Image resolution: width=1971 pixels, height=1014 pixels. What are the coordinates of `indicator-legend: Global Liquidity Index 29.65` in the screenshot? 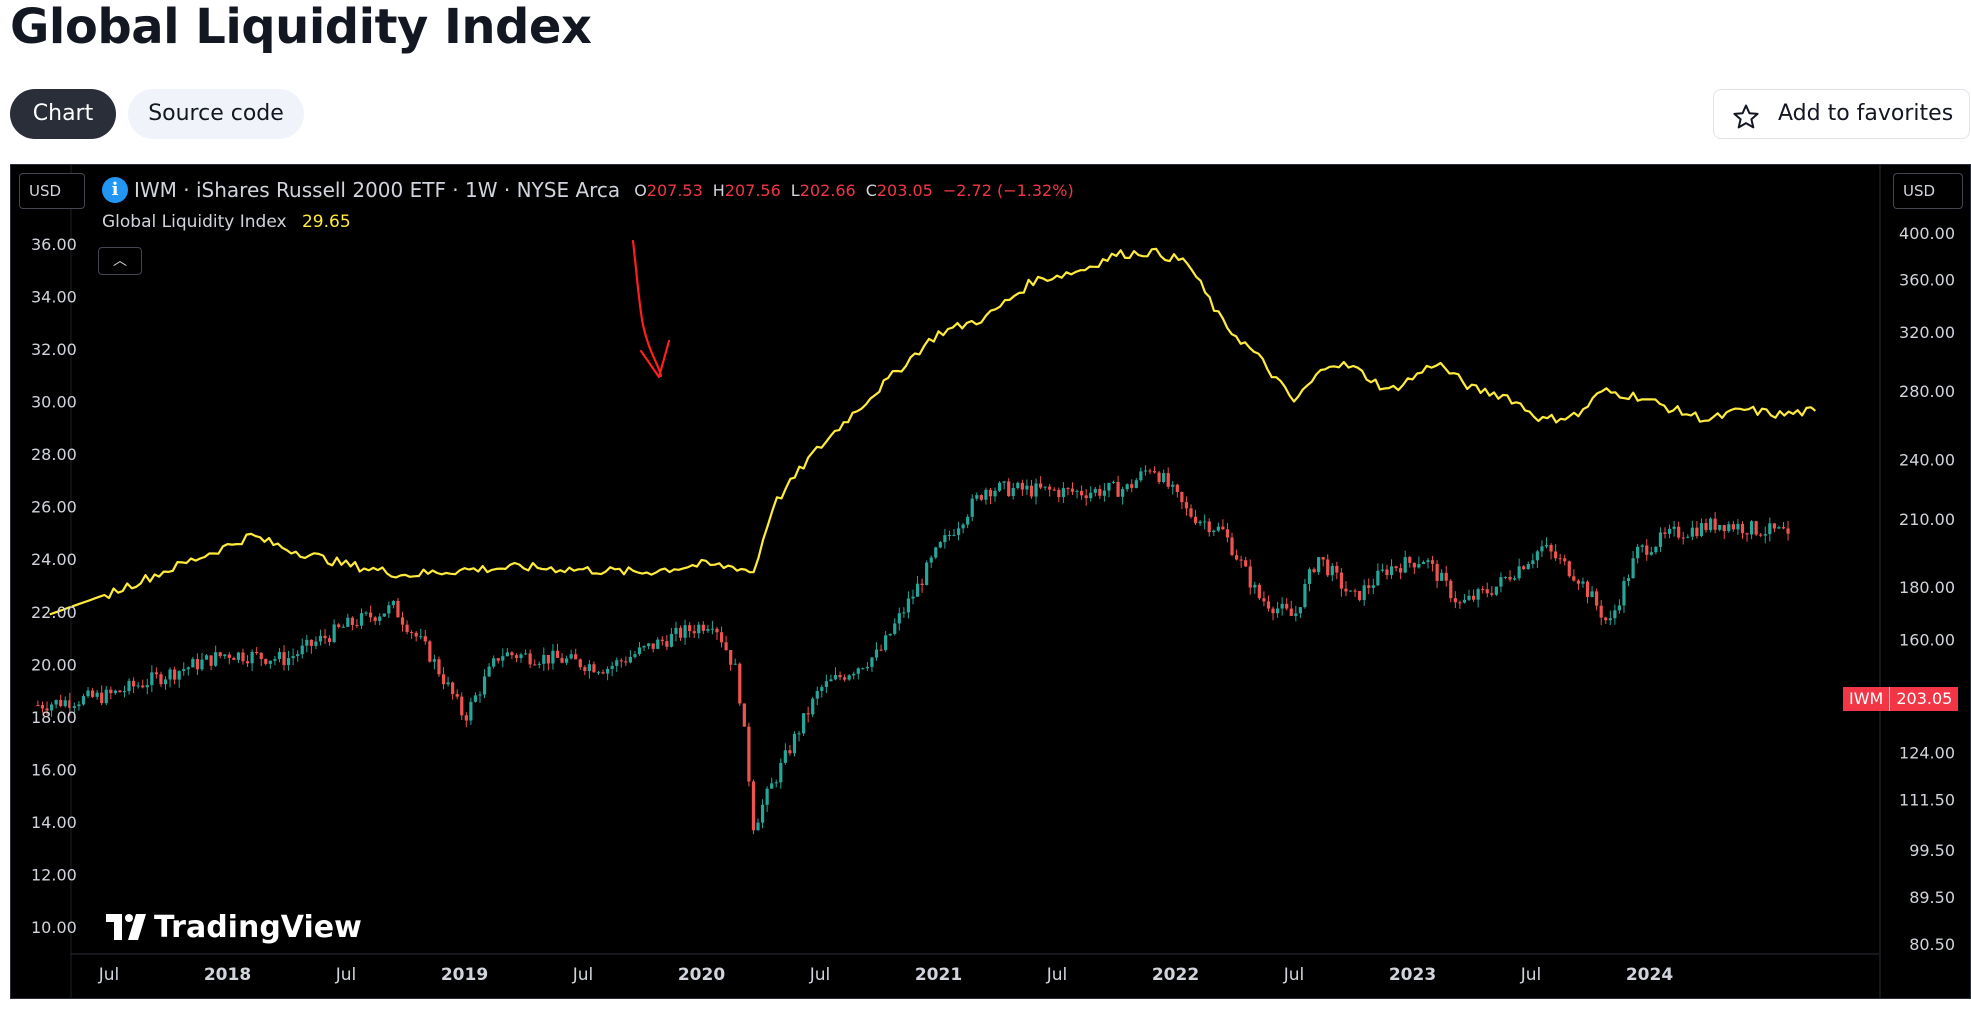 It's located at (226, 222).